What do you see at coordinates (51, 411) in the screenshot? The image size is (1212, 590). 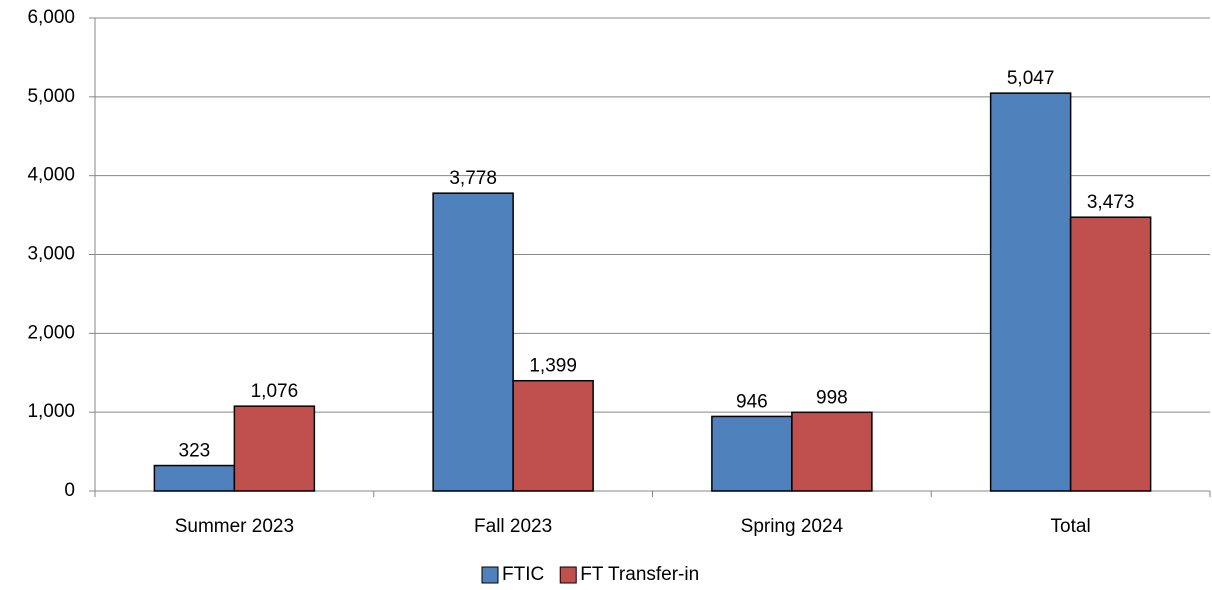 I see `y-tick-label: 1,000` at bounding box center [51, 411].